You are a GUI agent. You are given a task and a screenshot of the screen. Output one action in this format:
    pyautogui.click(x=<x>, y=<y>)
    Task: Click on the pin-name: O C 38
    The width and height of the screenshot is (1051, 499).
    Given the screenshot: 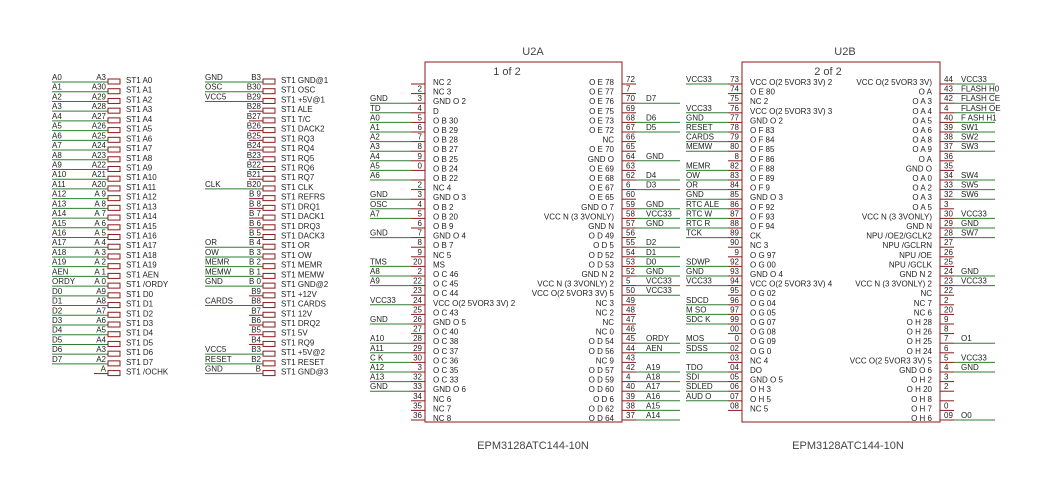 What is the action you would take?
    pyautogui.click(x=446, y=341)
    